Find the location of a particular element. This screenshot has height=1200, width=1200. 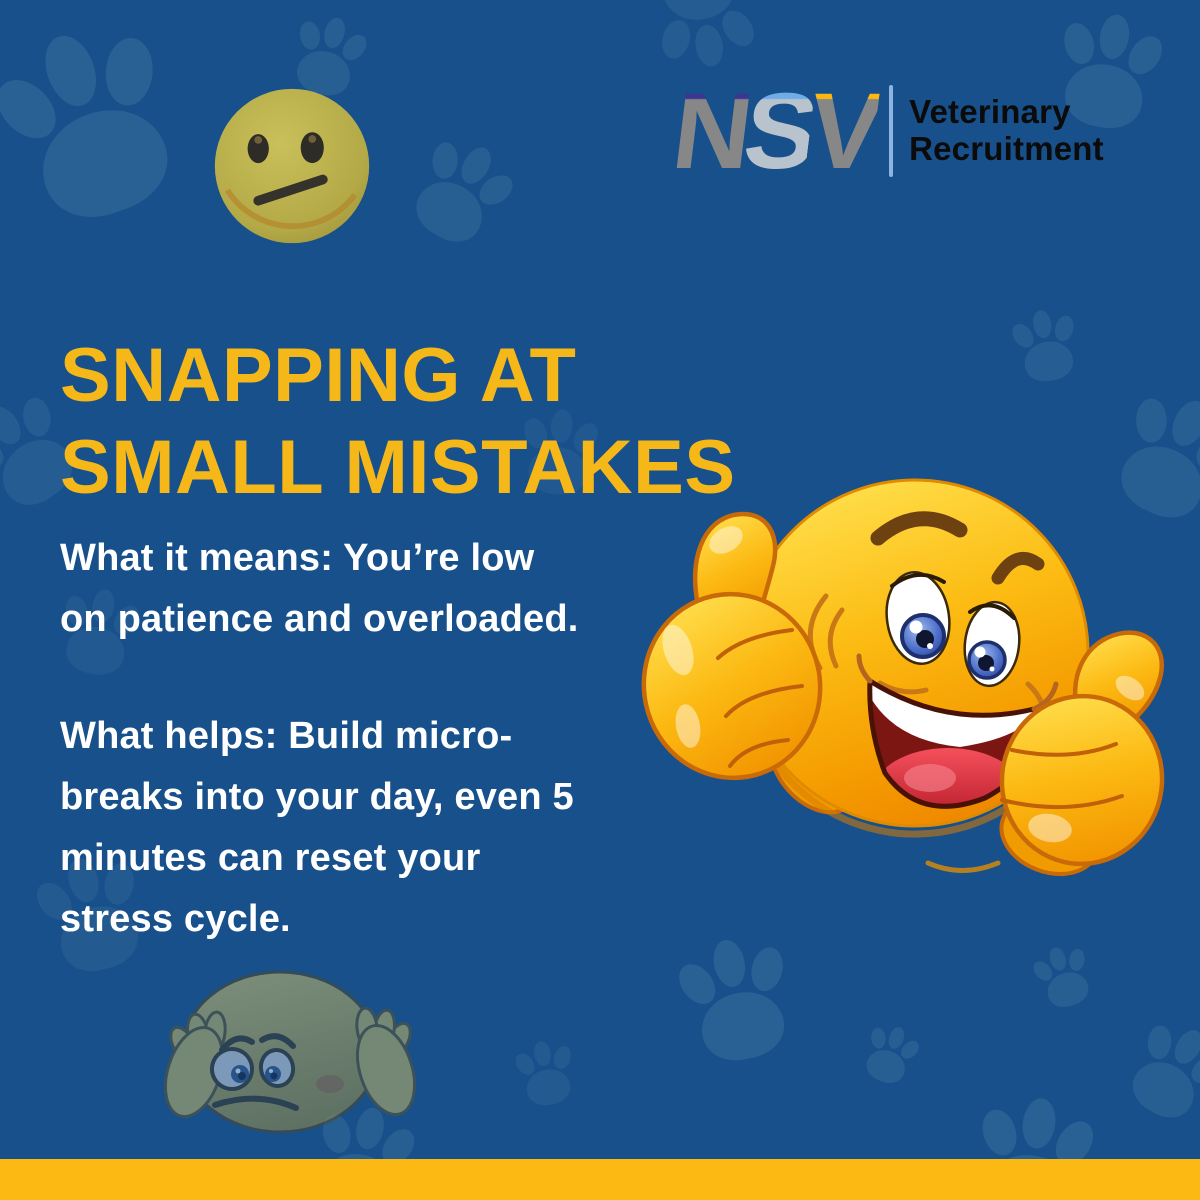

left-thumb-up is located at coordinates (732, 646).